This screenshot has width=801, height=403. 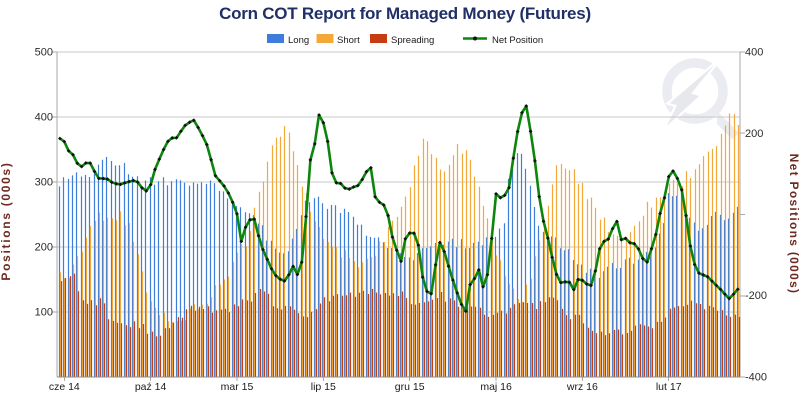 What do you see at coordinates (44, 53) in the screenshot?
I see `svg-text: 500` at bounding box center [44, 53].